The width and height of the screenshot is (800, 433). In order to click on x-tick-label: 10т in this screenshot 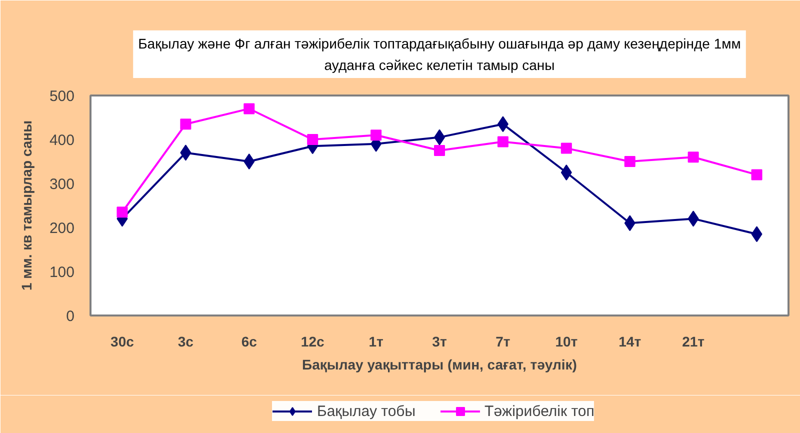, I will do `click(566, 342)`.